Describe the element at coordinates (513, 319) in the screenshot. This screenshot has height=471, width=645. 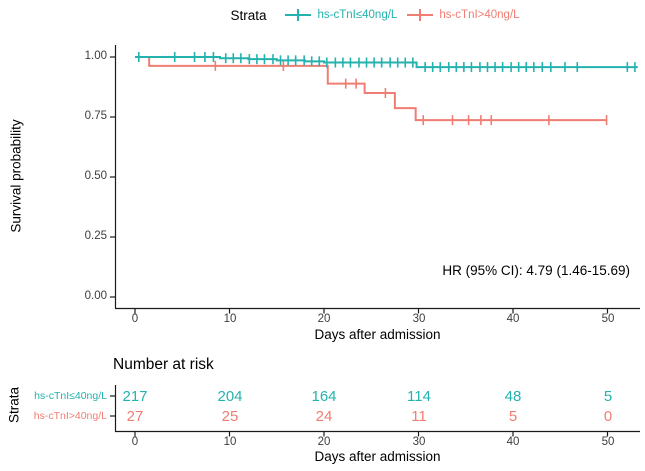
I see `x-tick-40: 40` at that location.